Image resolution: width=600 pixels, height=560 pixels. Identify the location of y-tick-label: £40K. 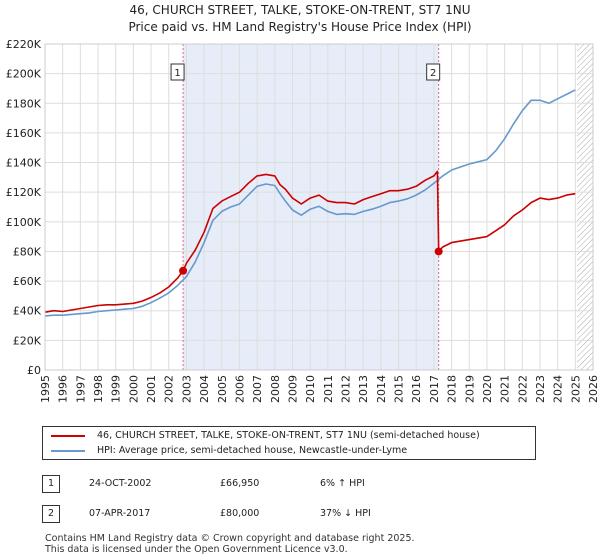
(27, 311).